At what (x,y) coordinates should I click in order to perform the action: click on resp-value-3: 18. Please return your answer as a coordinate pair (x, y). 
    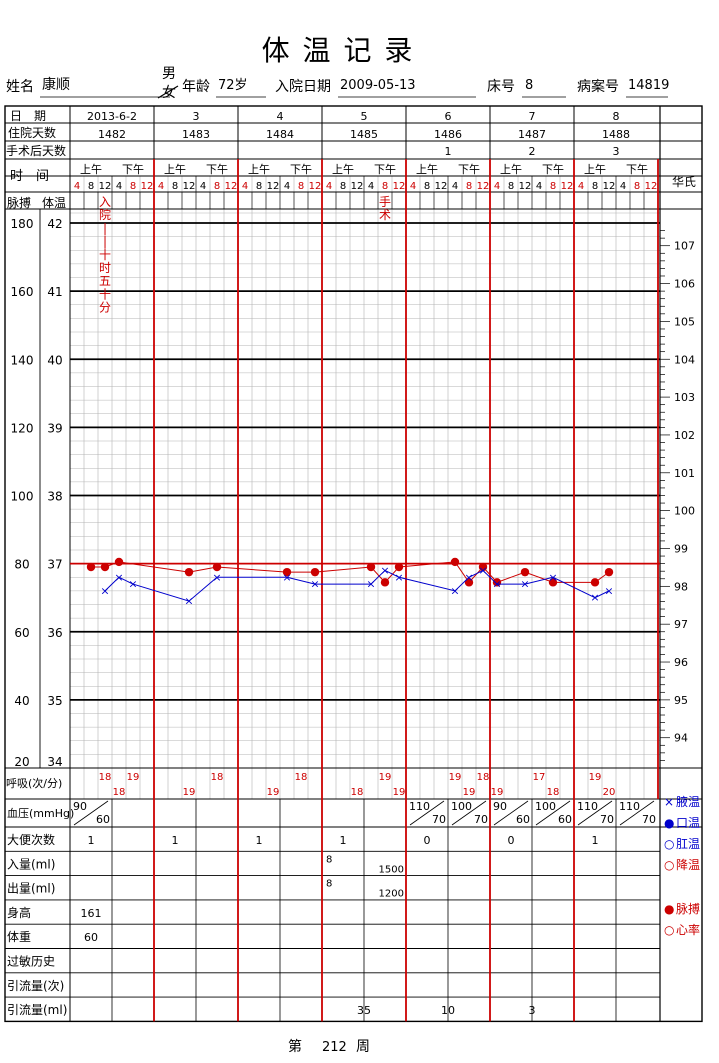
    Looking at the image, I should click on (119, 792).